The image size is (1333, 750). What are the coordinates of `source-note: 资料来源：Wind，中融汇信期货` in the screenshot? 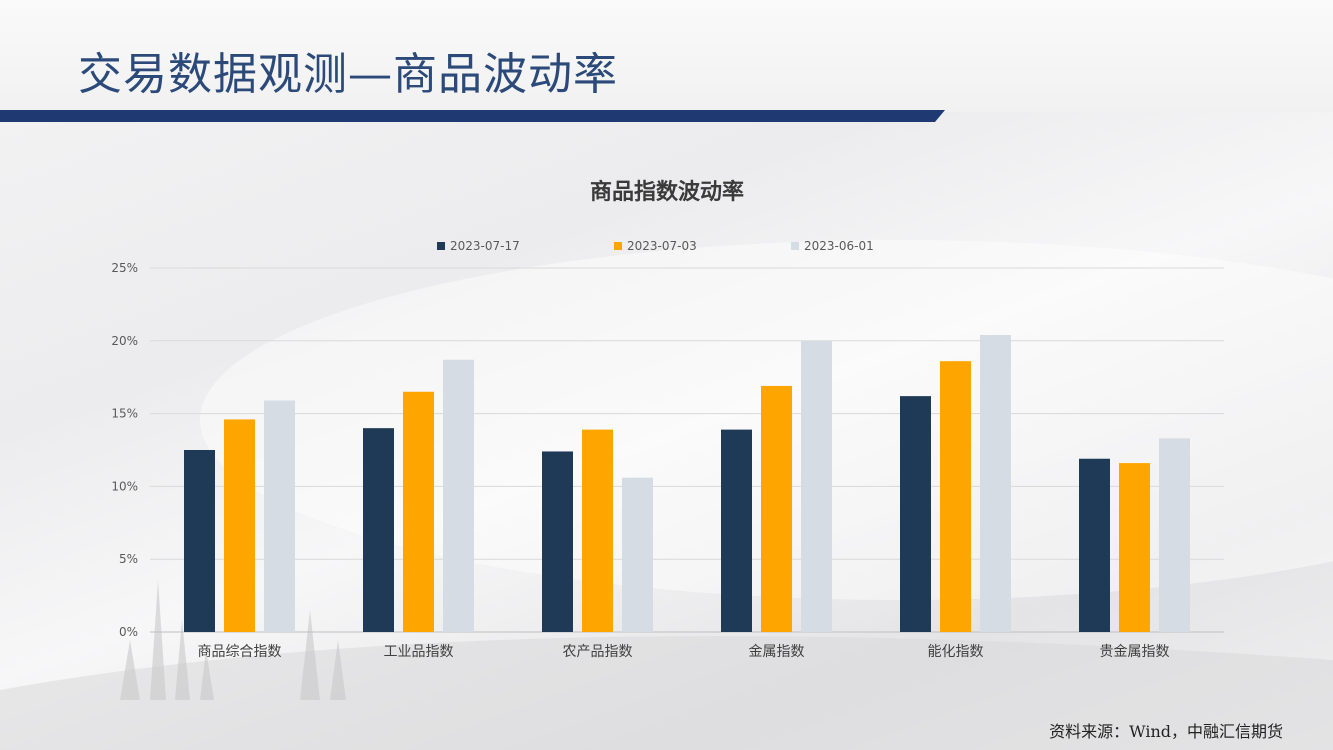 It's located at (1166, 731).